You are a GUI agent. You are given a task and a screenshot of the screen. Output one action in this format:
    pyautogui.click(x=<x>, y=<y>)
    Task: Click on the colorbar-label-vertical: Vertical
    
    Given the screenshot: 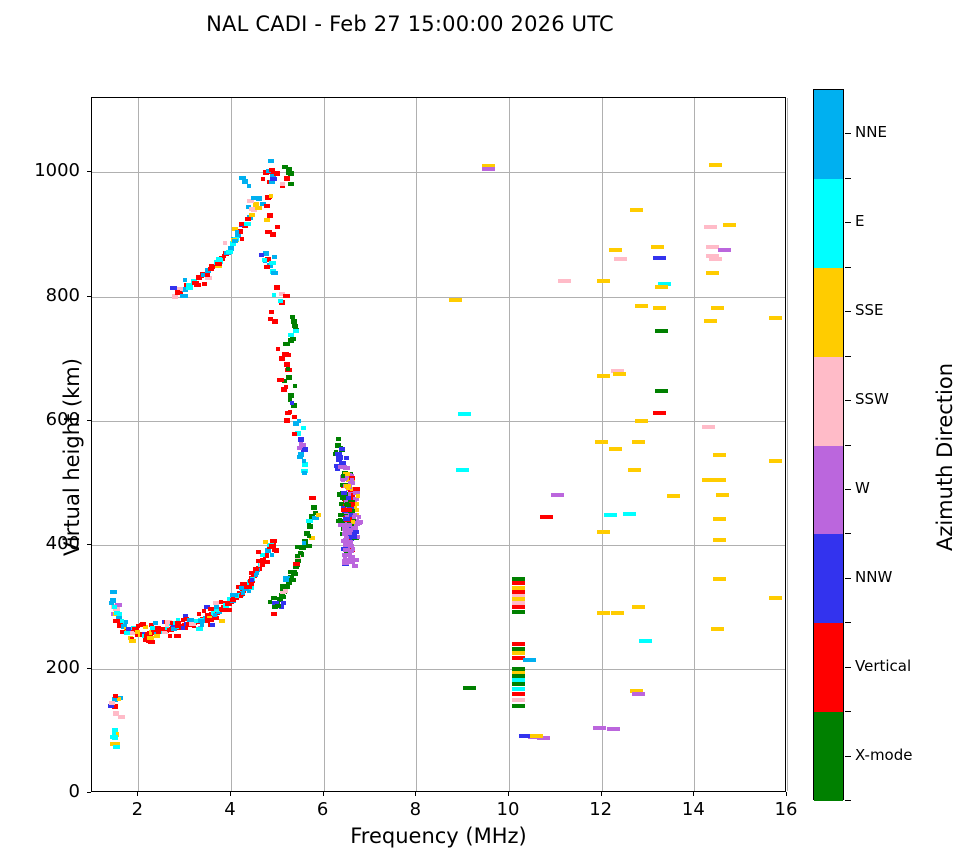 What is the action you would take?
    pyautogui.click(x=883, y=665)
    